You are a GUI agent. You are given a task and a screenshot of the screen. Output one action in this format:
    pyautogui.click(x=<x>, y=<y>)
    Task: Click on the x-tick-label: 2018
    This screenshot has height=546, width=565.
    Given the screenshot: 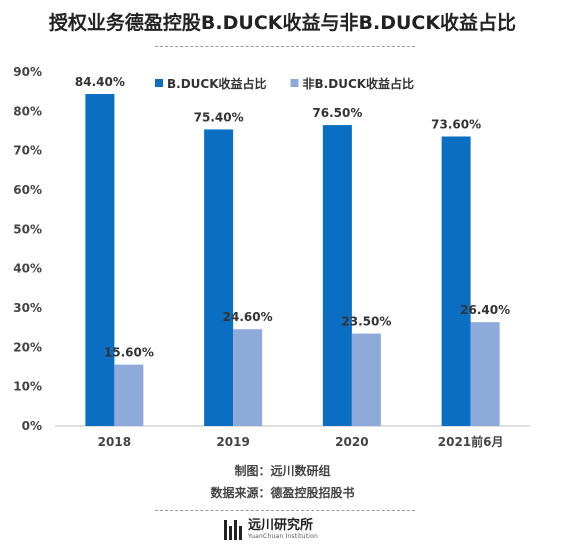 What is the action you would take?
    pyautogui.click(x=114, y=442)
    